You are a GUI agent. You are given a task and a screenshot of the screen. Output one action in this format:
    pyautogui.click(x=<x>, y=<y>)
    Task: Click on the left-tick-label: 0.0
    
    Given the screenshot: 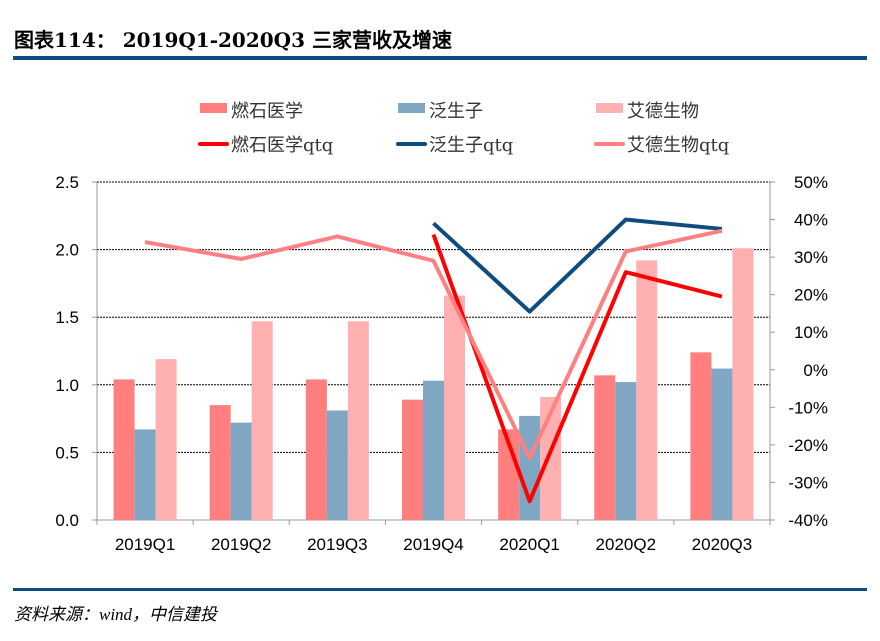 What is the action you would take?
    pyautogui.click(x=67, y=520)
    